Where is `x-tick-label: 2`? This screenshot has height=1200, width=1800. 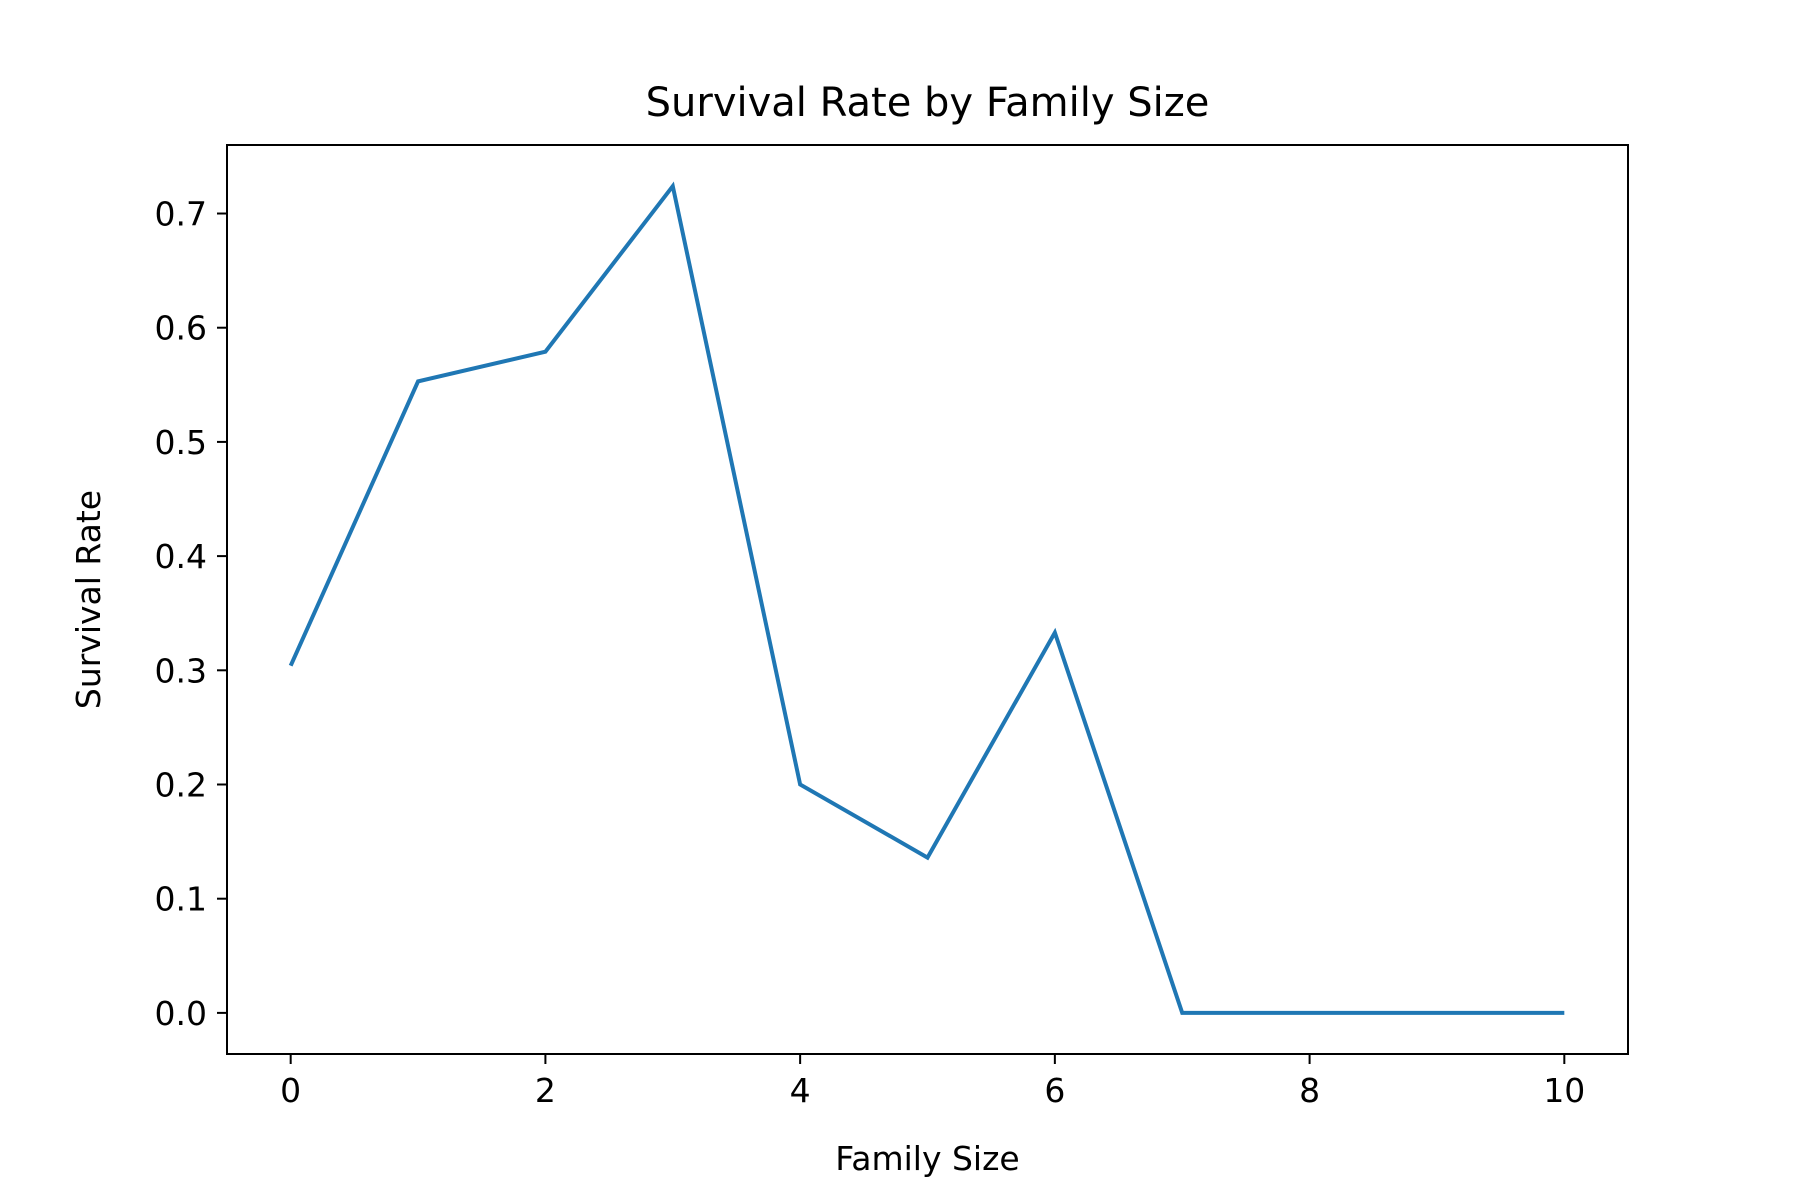
x-tick-label: 2 is located at coordinates (545, 1090).